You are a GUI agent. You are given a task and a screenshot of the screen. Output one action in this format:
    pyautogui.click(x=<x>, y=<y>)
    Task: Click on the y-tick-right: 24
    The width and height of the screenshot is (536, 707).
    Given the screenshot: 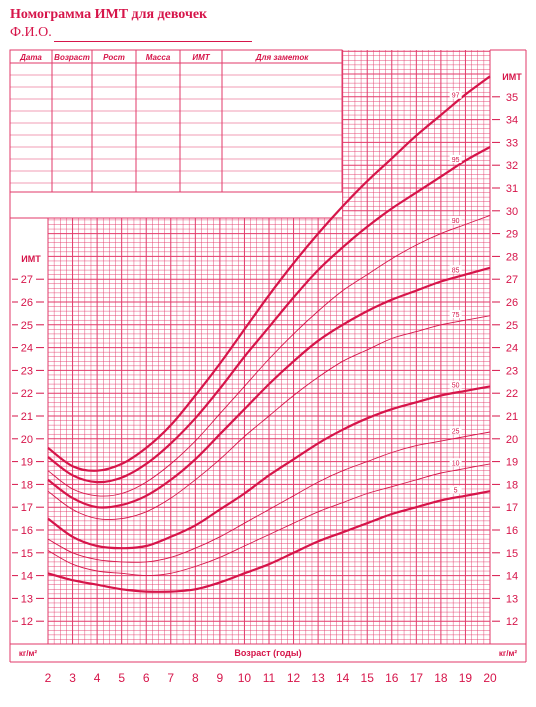 What is the action you would take?
    pyautogui.click(x=512, y=349)
    